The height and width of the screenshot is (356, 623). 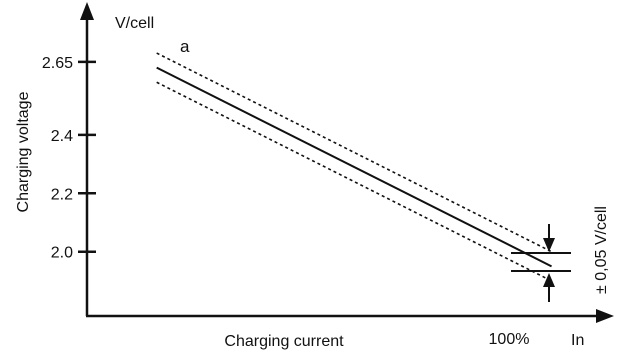 I want to click on x-tick-label-100: 100%, so click(x=509, y=339).